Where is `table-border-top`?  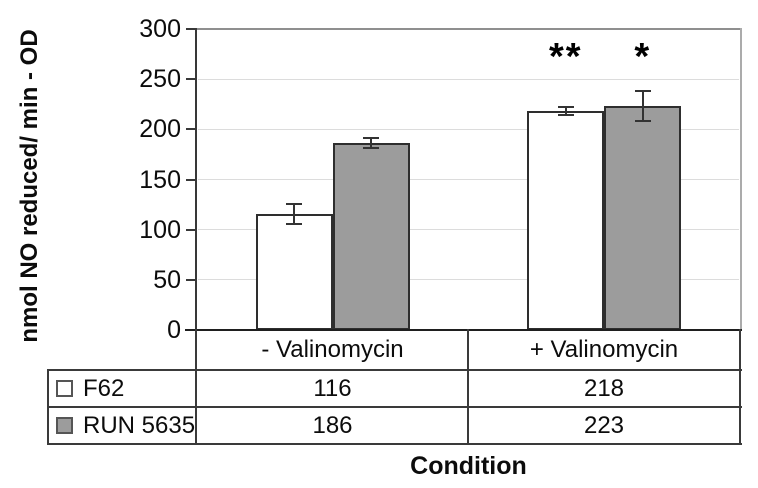
table-border-top is located at coordinates (394, 370).